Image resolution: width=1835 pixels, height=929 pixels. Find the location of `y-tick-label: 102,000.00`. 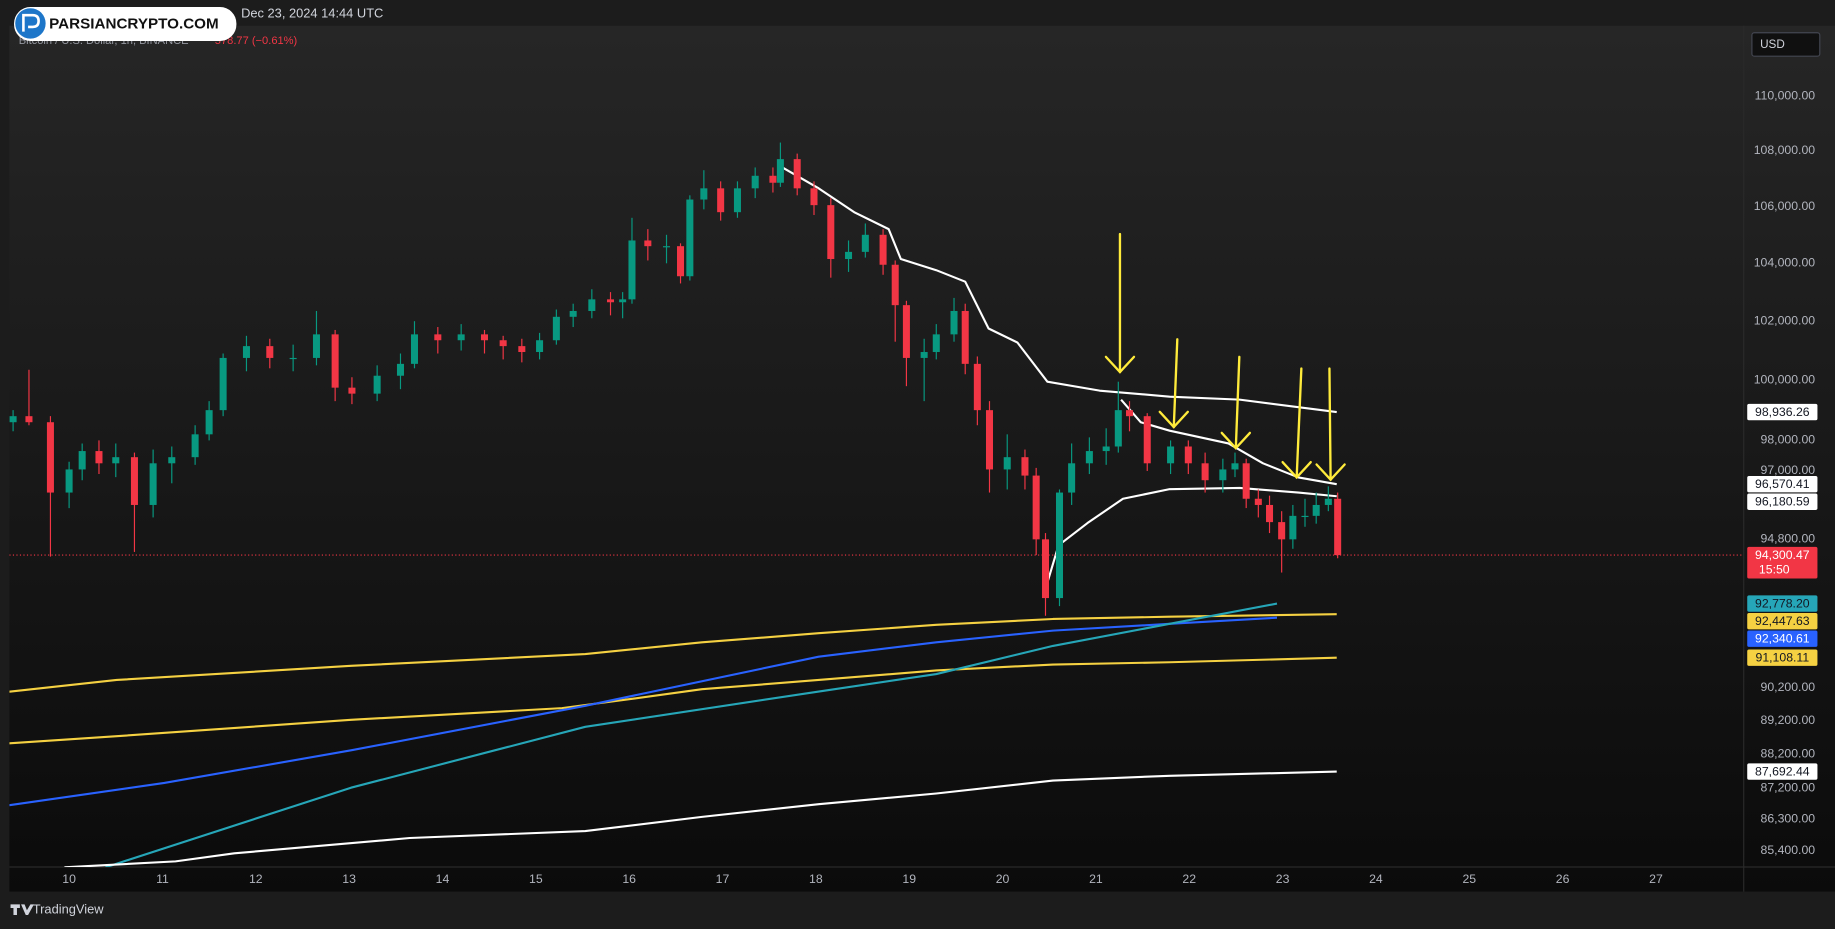

y-tick-label: 102,000.00 is located at coordinates (1785, 320).